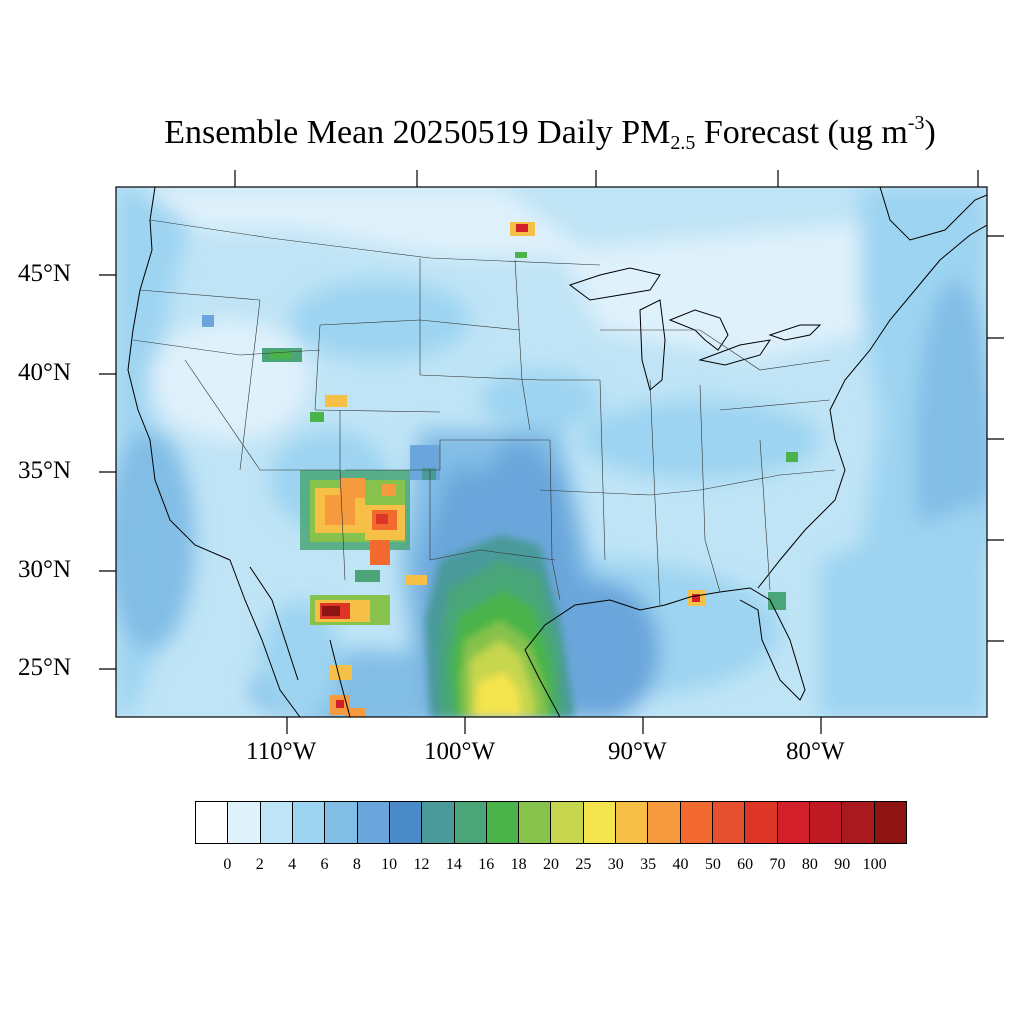 This screenshot has height=1024, width=1024. I want to click on colorbar-label: 14, so click(453, 864).